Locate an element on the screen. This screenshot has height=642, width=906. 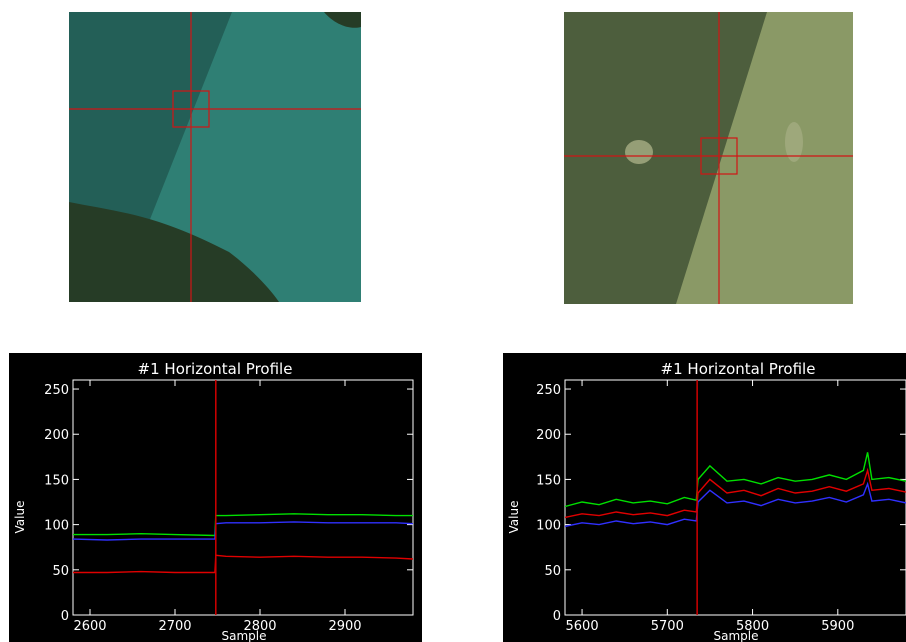
x-tick-label: 2600 is located at coordinates (89, 626).